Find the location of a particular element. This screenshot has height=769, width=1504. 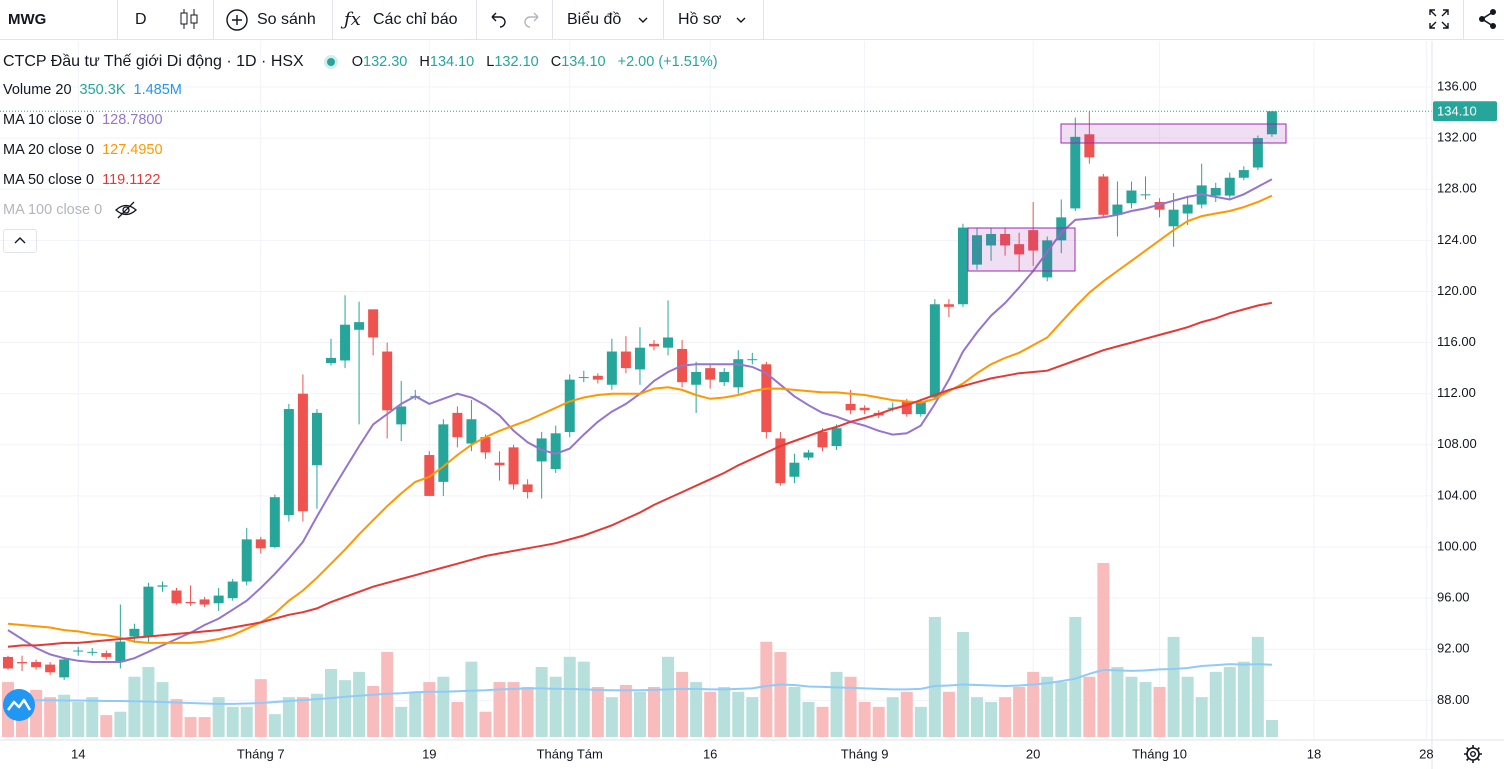

ma-legend: MA 10 close 0 128.7800 is located at coordinates (83, 120).